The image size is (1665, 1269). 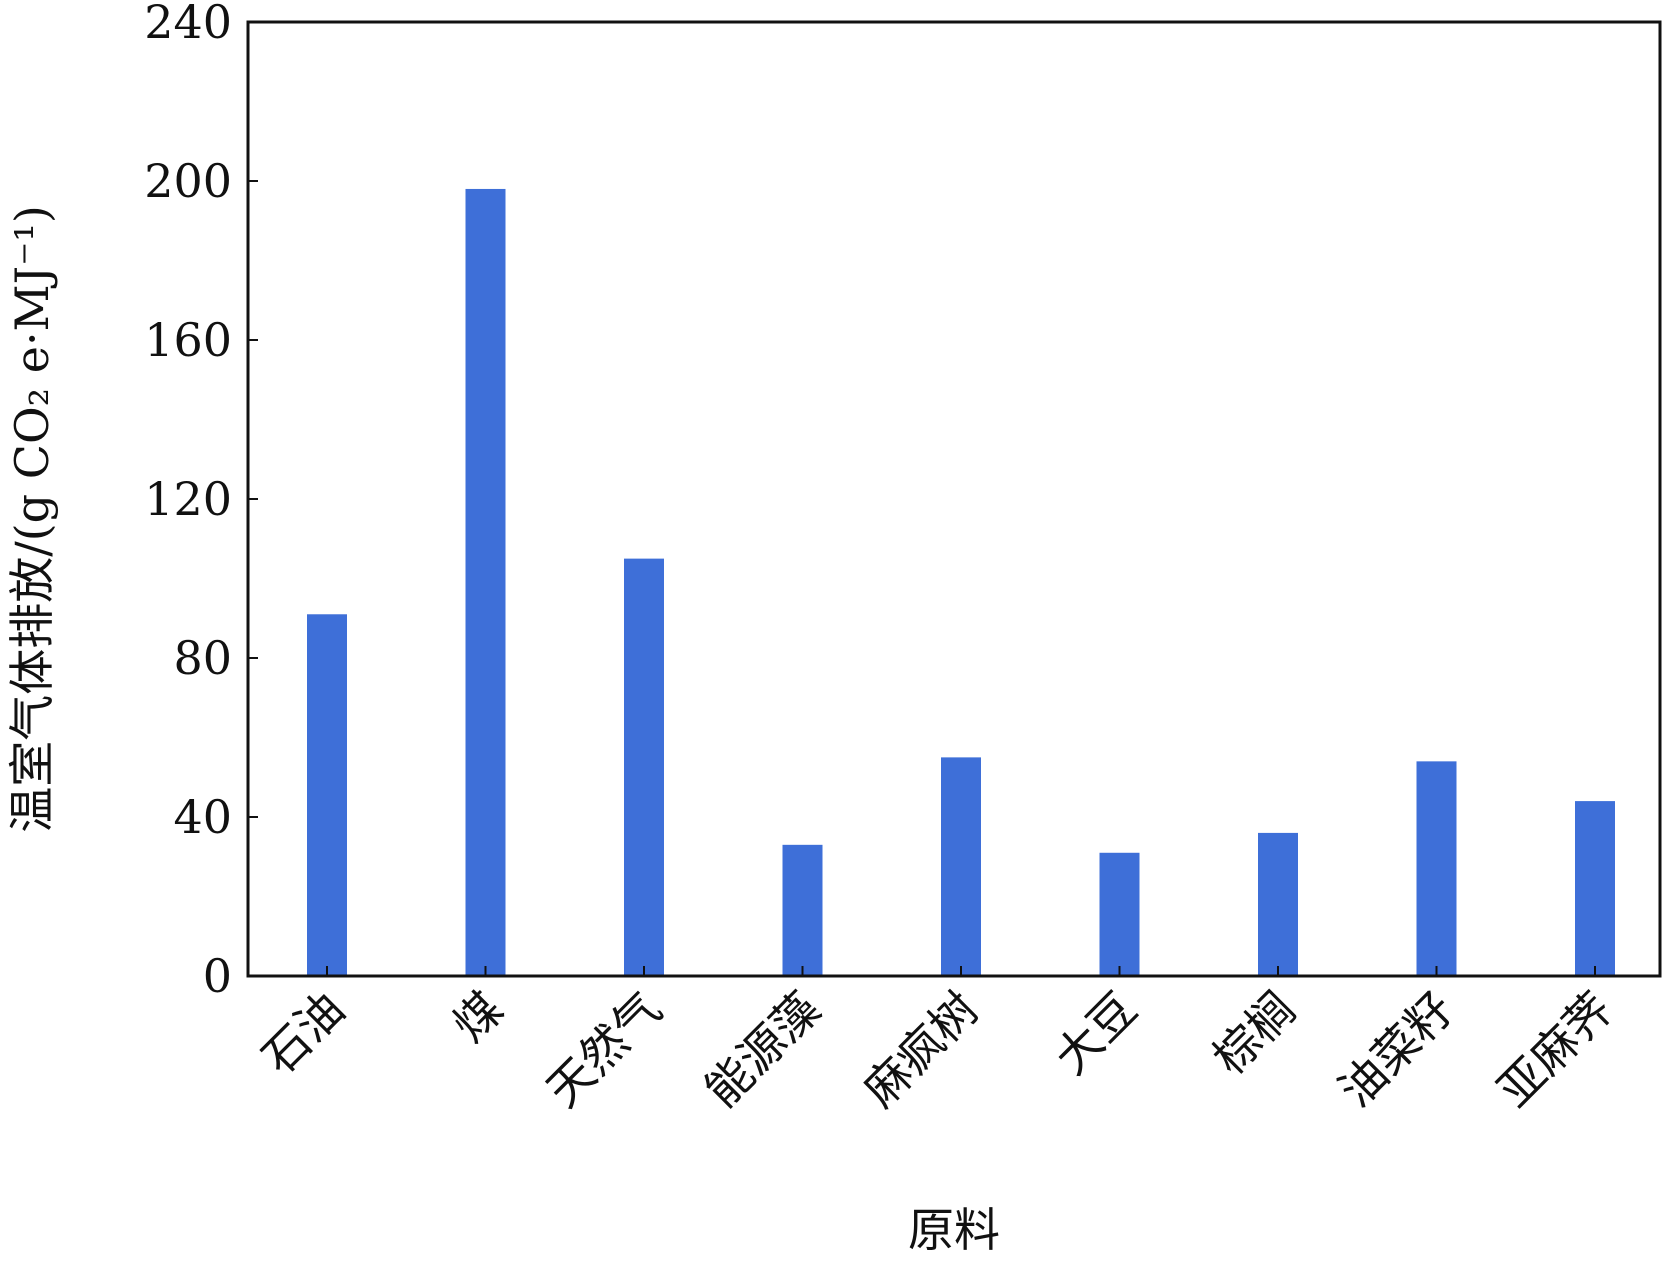 What do you see at coordinates (1397, 1050) in the screenshot?
I see `x-tick-label: 油菜籽` at bounding box center [1397, 1050].